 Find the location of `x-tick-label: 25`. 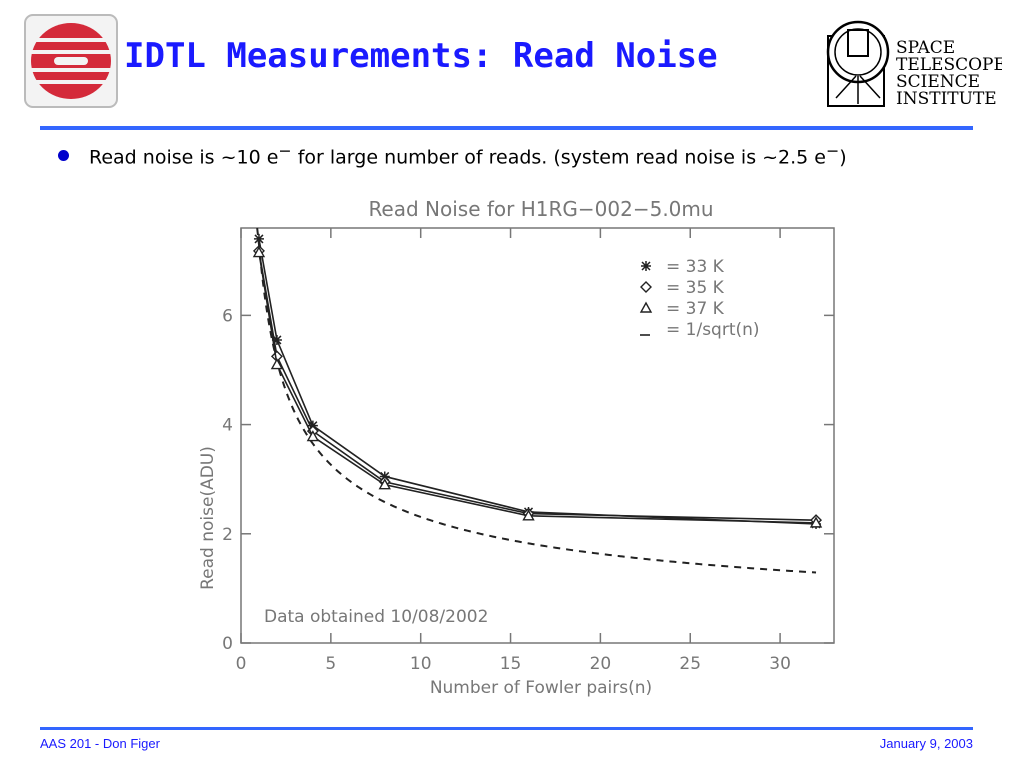

x-tick-label: 25 is located at coordinates (690, 664).